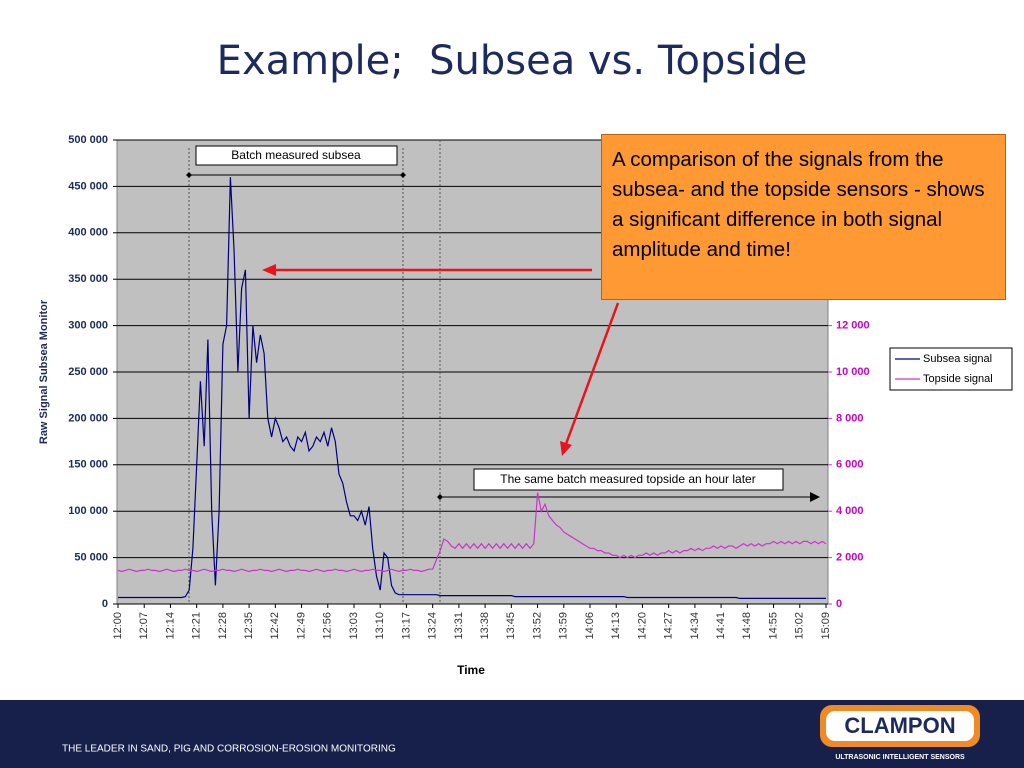  I want to click on y2-tick-label: 12 000, so click(853, 326).